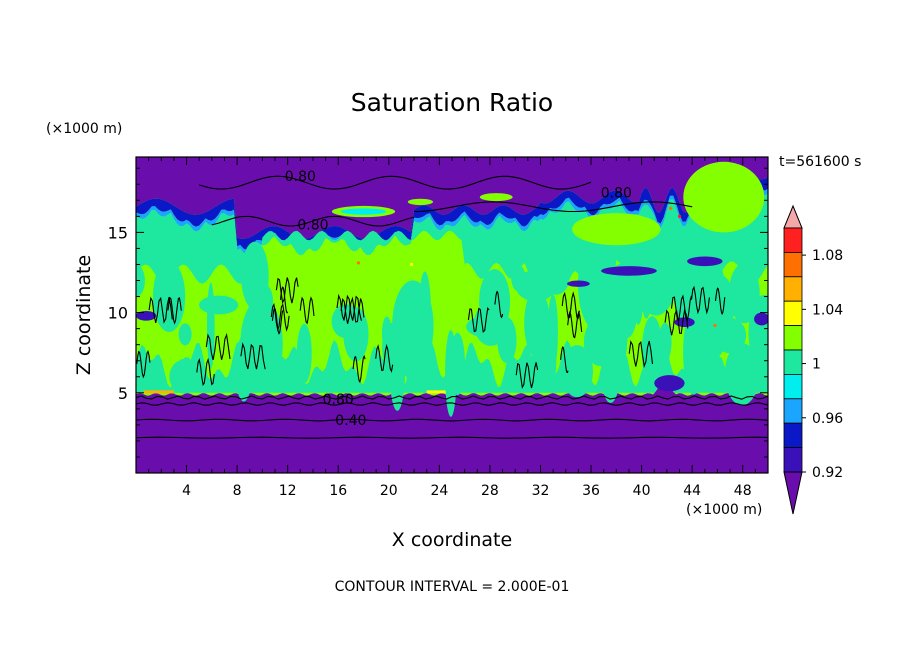 The height and width of the screenshot is (658, 904). Describe the element at coordinates (452, 198) in the screenshot. I see `upper-dry-layer` at that location.